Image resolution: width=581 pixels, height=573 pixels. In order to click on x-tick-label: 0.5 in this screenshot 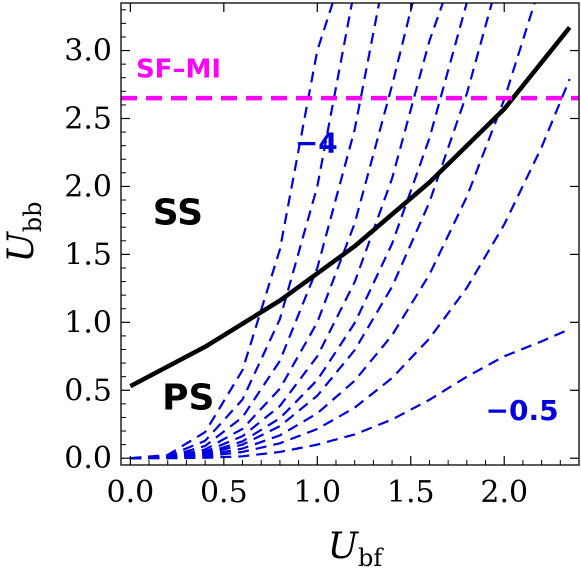, I will do `click(224, 492)`.